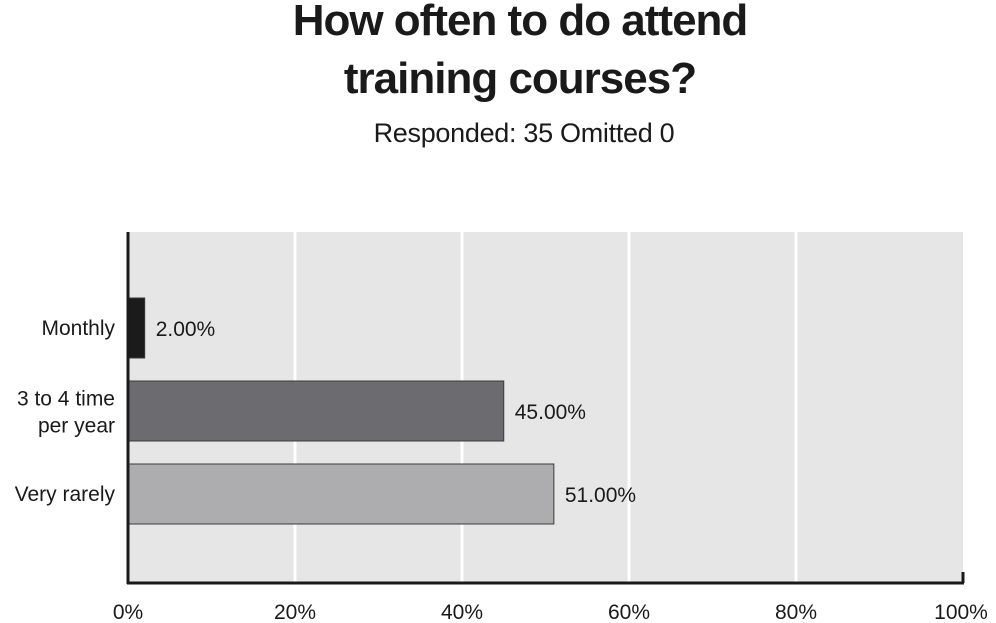  What do you see at coordinates (520, 22) in the screenshot?
I see `chart-title-line-1: How often to do attend` at bounding box center [520, 22].